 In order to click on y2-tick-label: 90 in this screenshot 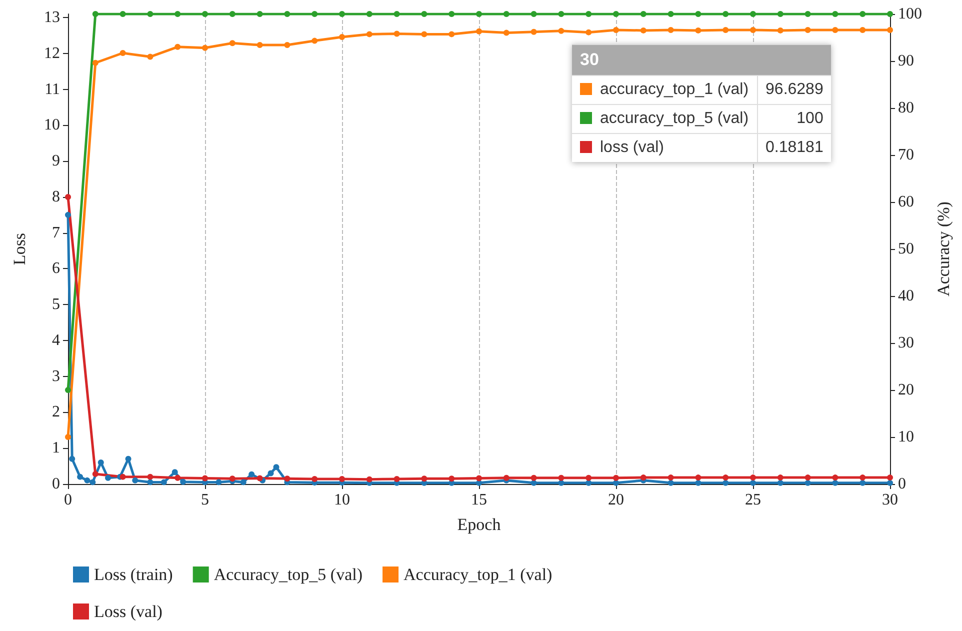, I will do `click(906, 61)`.